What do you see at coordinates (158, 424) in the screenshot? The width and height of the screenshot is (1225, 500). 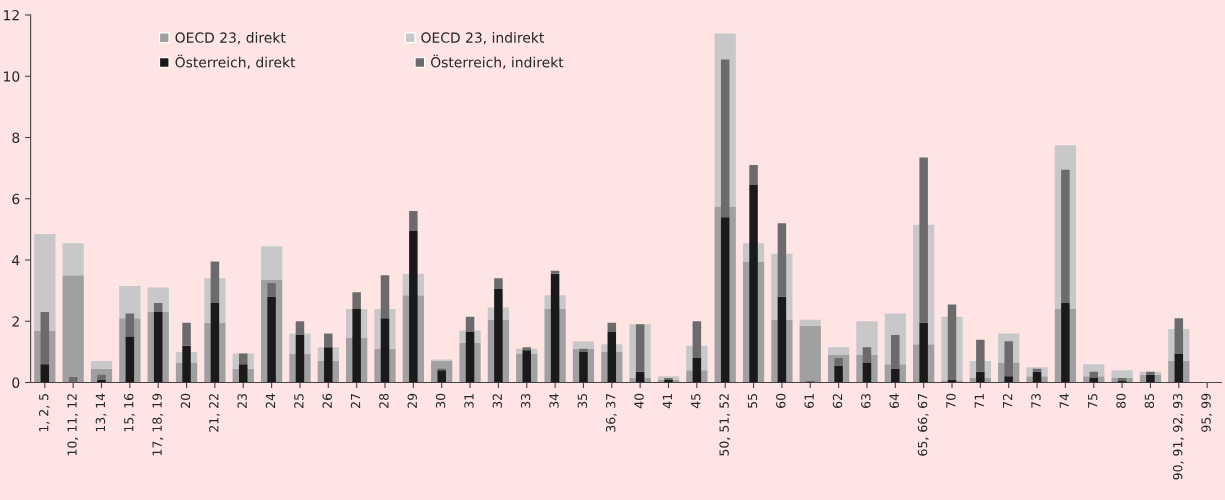 I see `x-tick-label: 17, 18, 19` at bounding box center [158, 424].